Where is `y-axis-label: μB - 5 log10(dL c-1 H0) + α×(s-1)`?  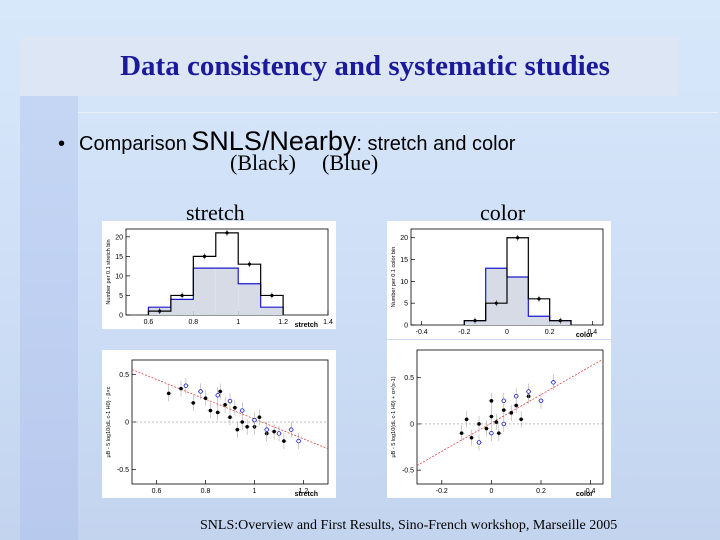 y-axis-label: μB - 5 log10(dL c-1 H0) + α×(s-1) is located at coordinates (394, 416).